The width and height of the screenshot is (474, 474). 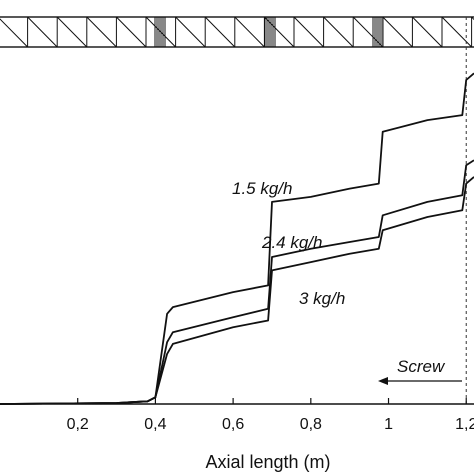 What do you see at coordinates (383, 381) in the screenshot?
I see `screw-arrow-head` at bounding box center [383, 381].